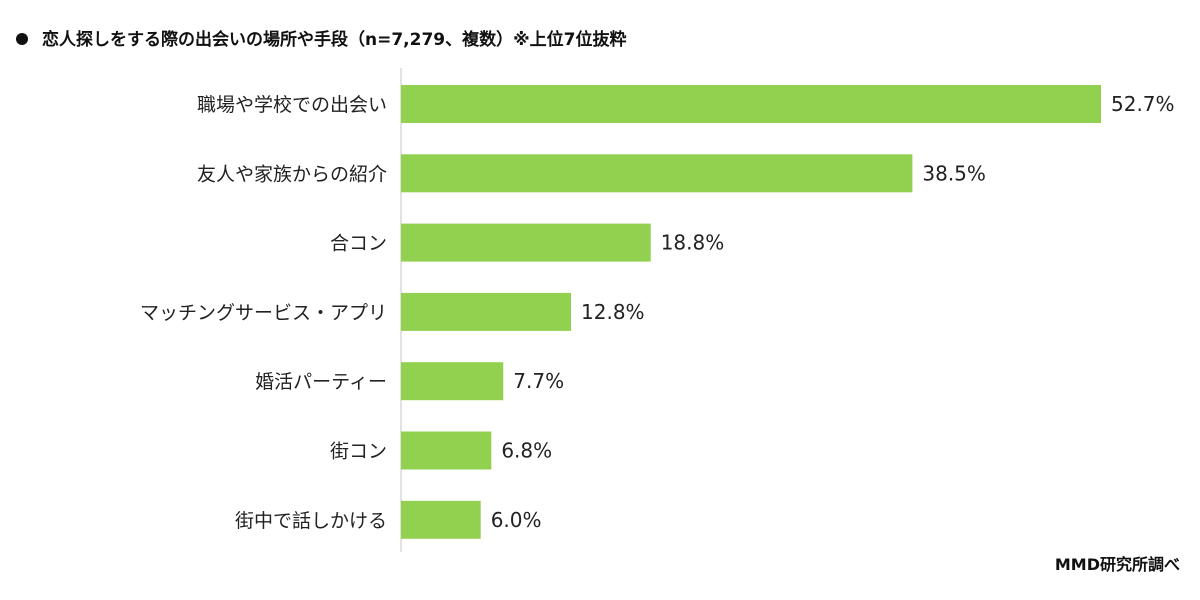 This screenshot has width=1200, height=600. Describe the element at coordinates (334, 39) in the screenshot. I see `chart-title: 恋人探しをする際の出会いの場所や手段（n=7,279、複数）※上位7位抜粋` at that location.